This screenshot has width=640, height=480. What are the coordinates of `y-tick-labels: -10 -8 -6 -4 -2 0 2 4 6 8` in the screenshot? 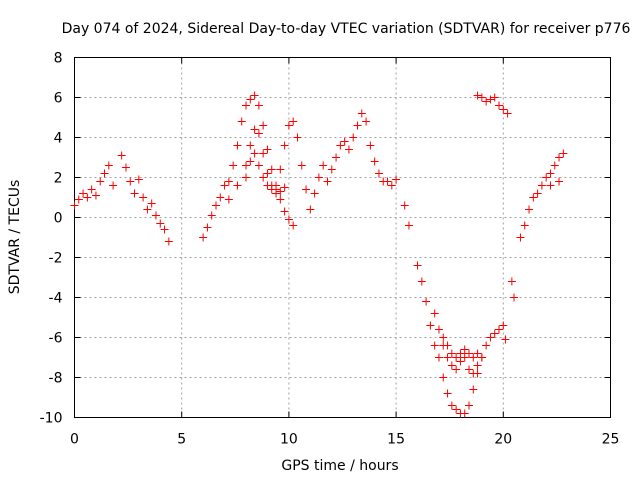 It's located at (51, 239).